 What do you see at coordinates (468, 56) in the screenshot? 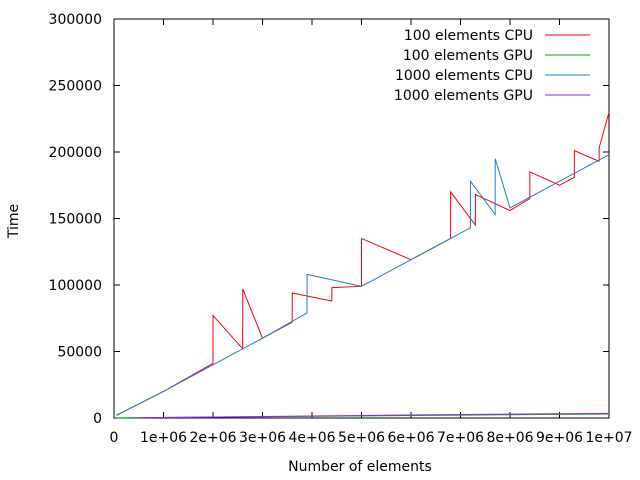
I see `legend-label: 100 elements GPU` at bounding box center [468, 56].